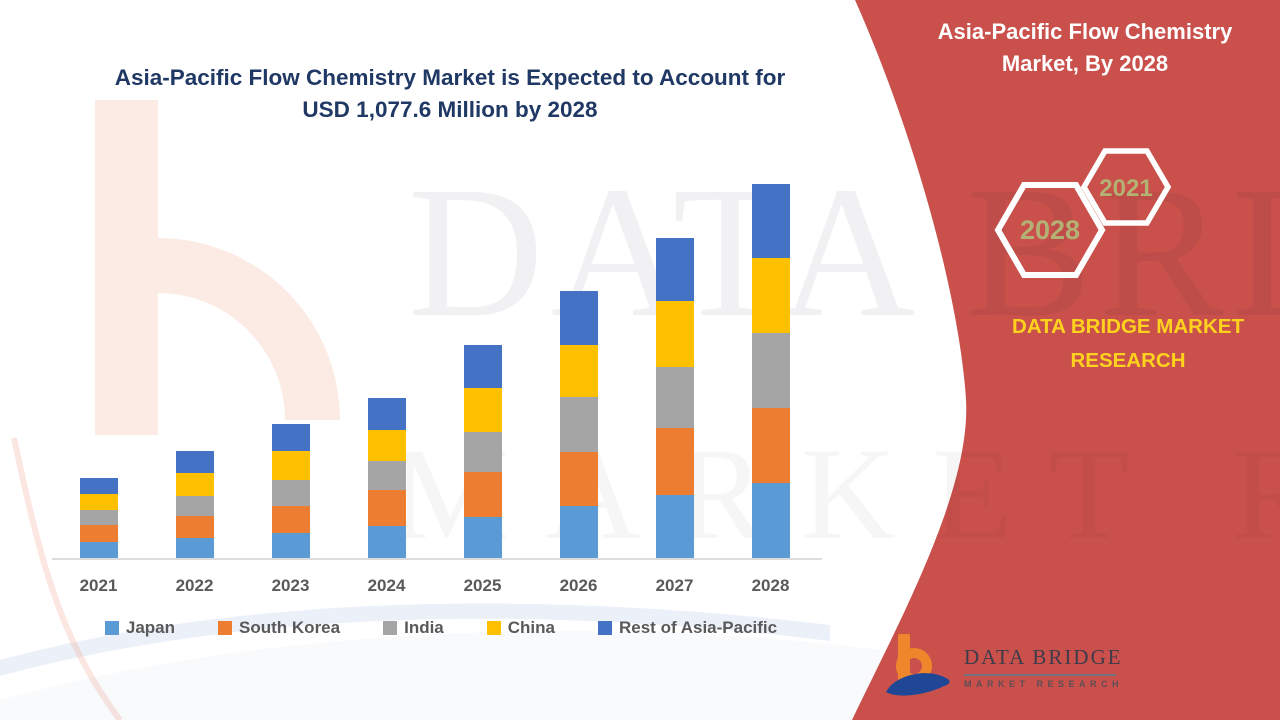 This screenshot has height=720, width=1280. I want to click on bar-segment-2022-rest-of-asia-pacific, so click(194, 462).